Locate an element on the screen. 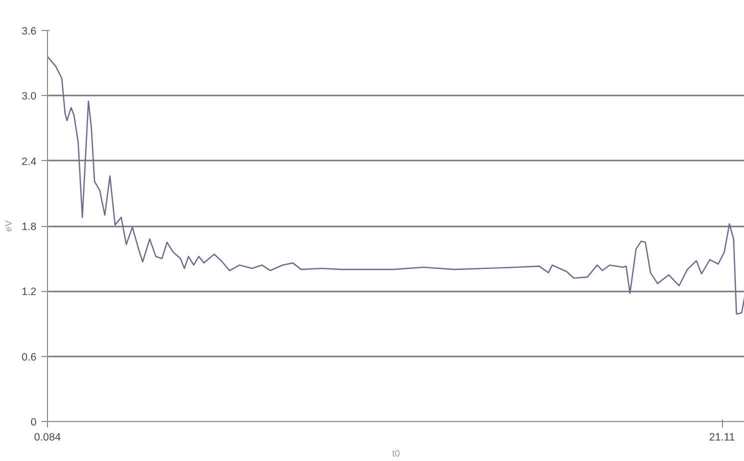 This screenshot has height=461, width=744. y-tick-label: 1.8 is located at coordinates (29, 227).